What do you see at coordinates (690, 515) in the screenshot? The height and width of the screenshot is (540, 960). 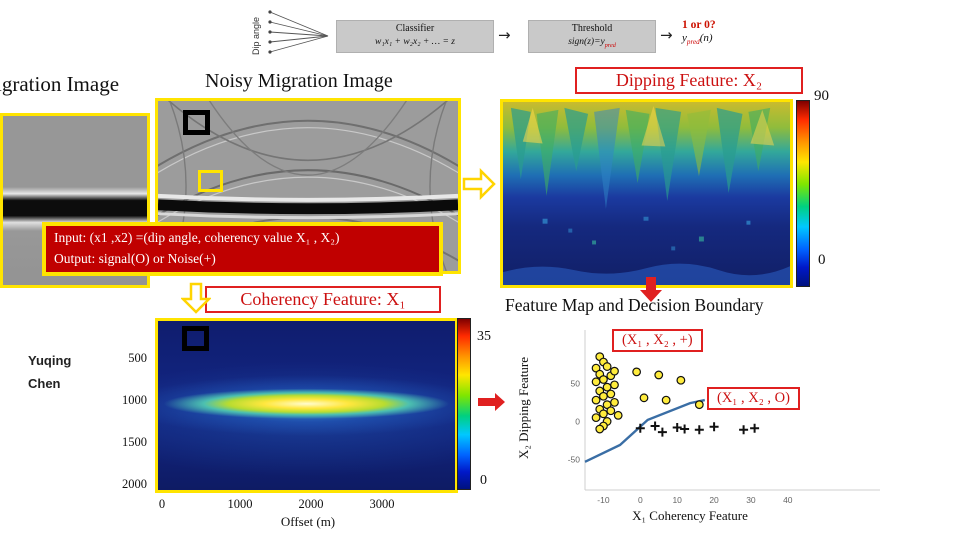 I see `feature-map-xlabel: X₁ Coherency Feature` at bounding box center [690, 515].